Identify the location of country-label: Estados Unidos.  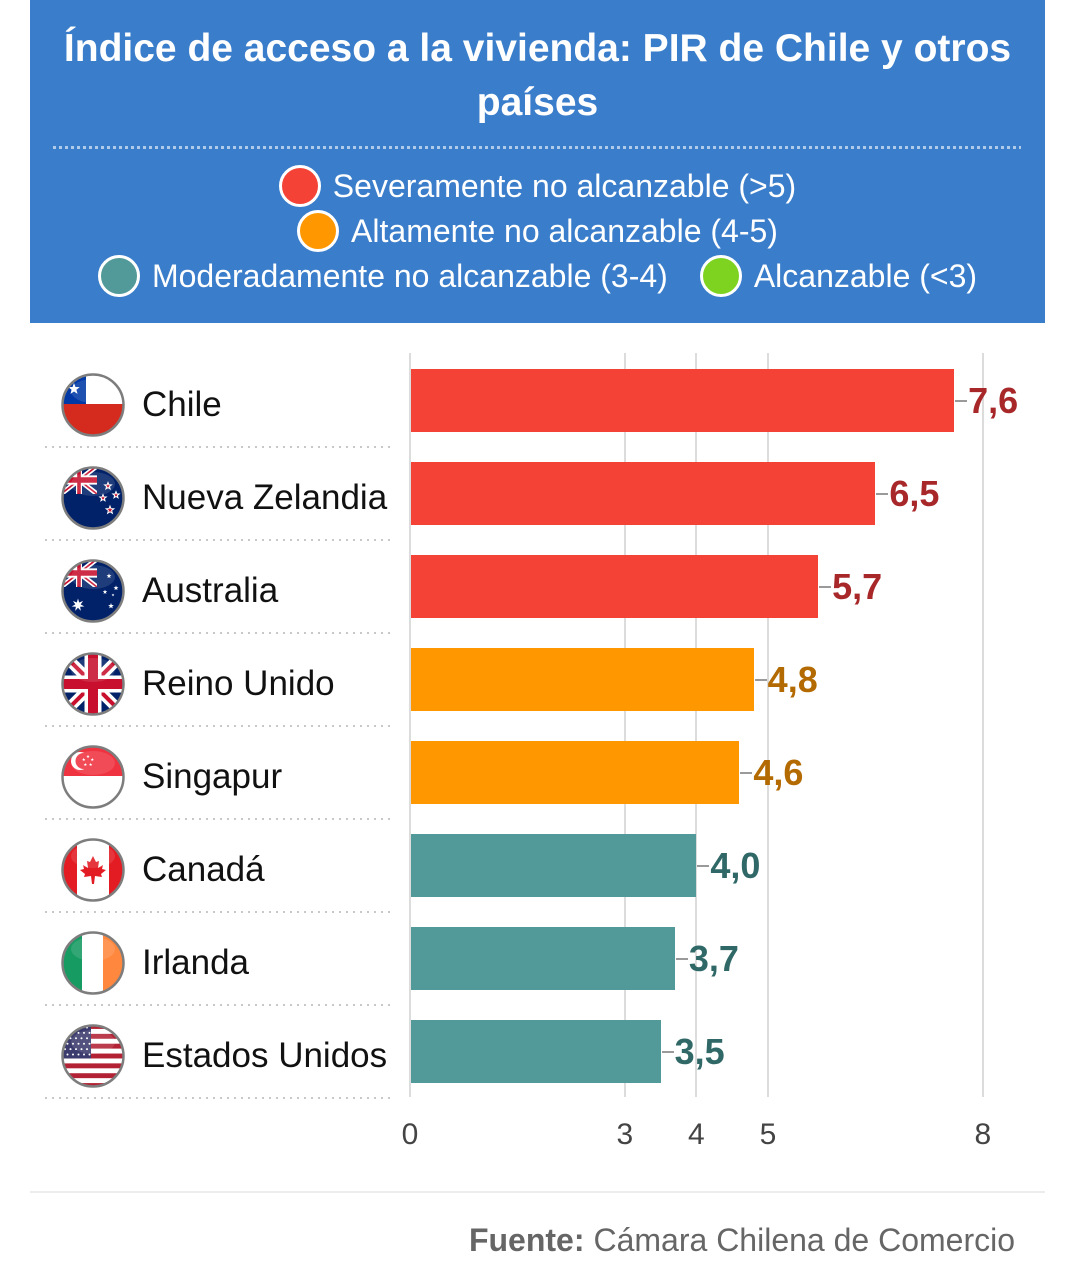
(265, 1055).